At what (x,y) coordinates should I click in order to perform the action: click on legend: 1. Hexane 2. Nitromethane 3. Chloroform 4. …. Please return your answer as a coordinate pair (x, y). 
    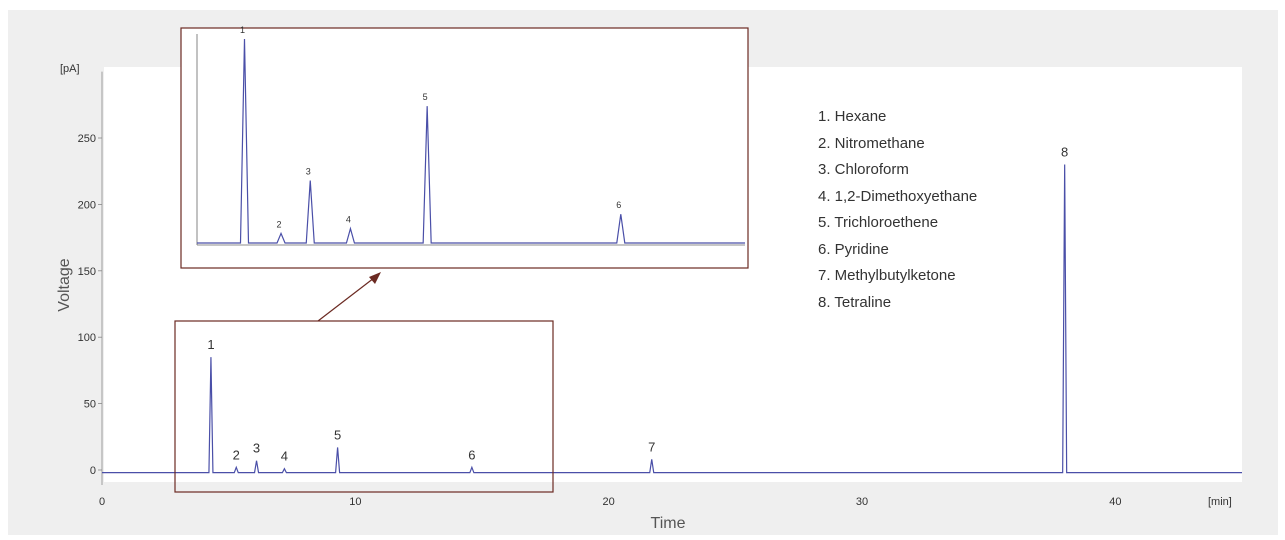
    Looking at the image, I should click on (897, 210).